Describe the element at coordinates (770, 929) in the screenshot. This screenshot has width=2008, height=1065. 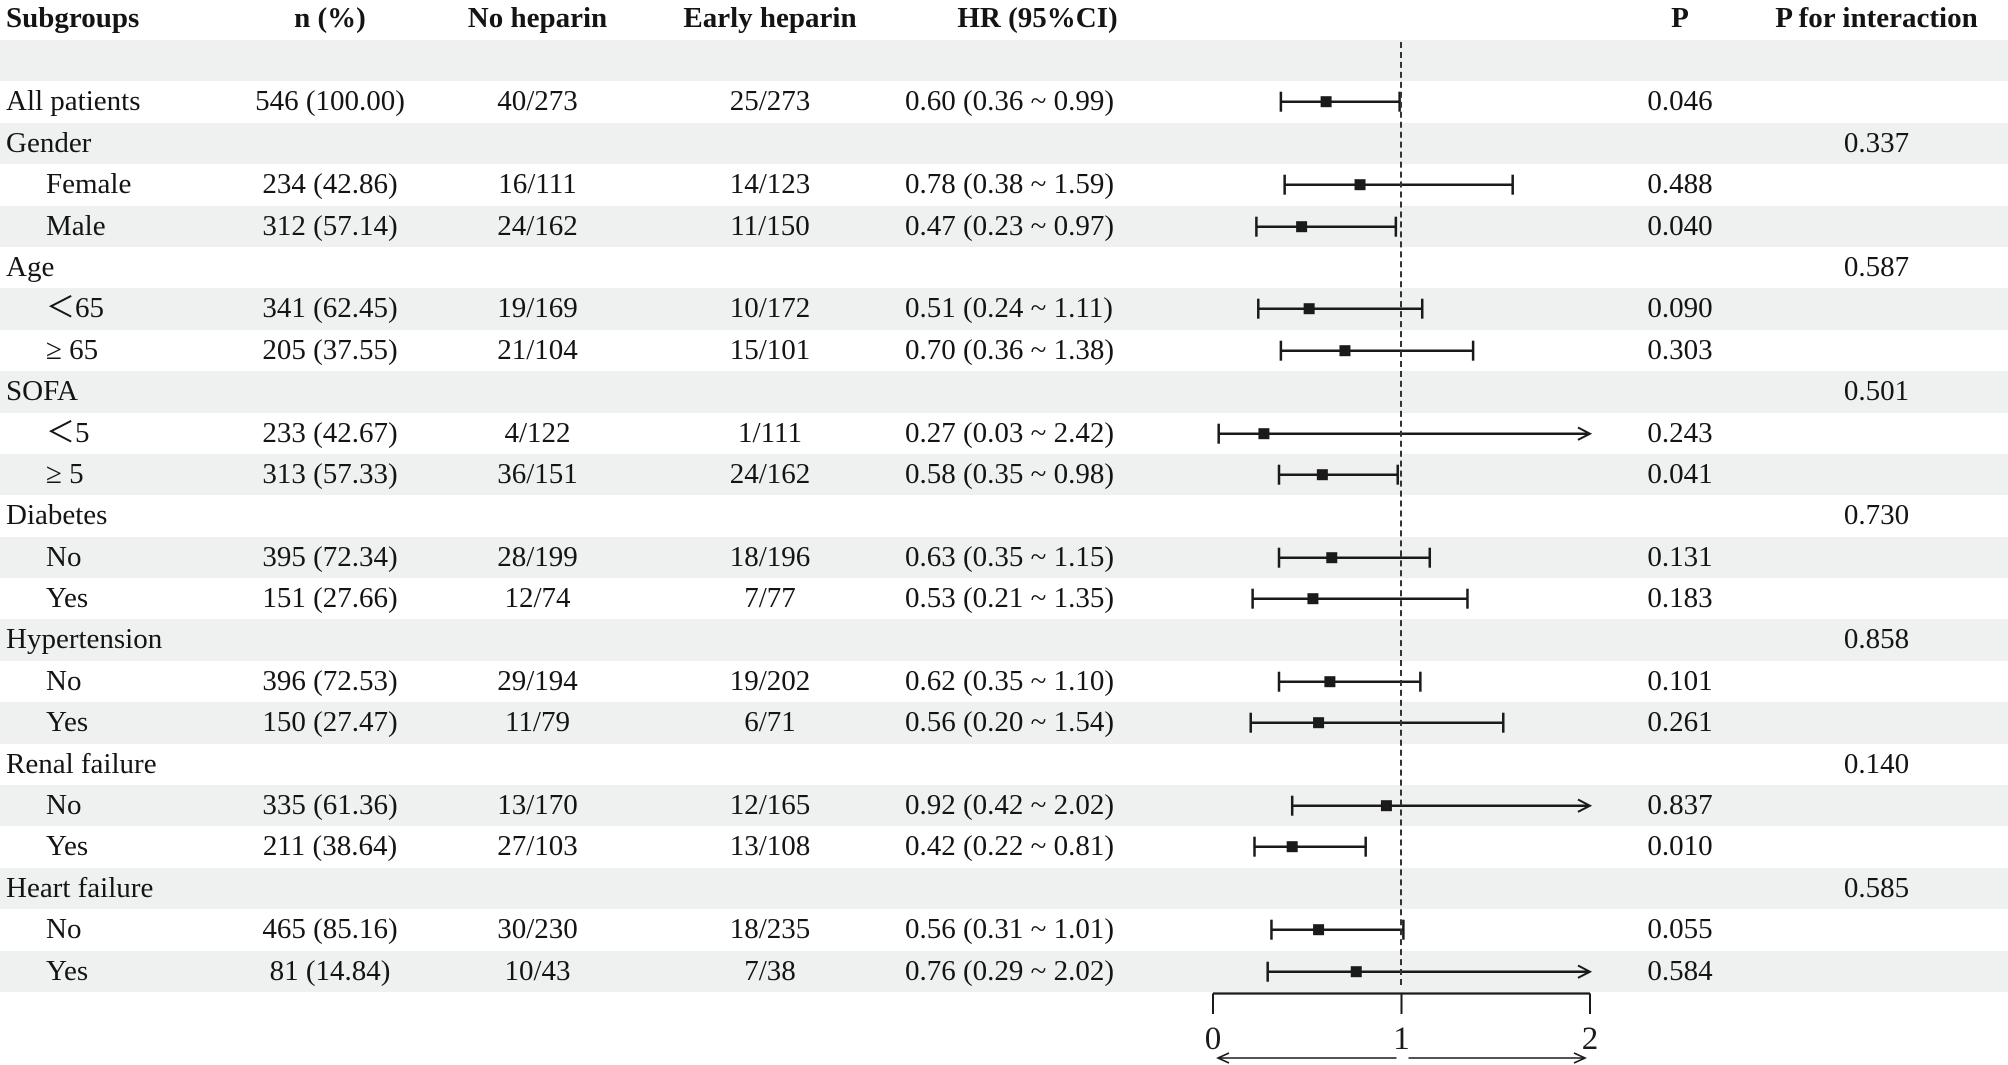
I see `early-heparin-events: 18/235` at that location.